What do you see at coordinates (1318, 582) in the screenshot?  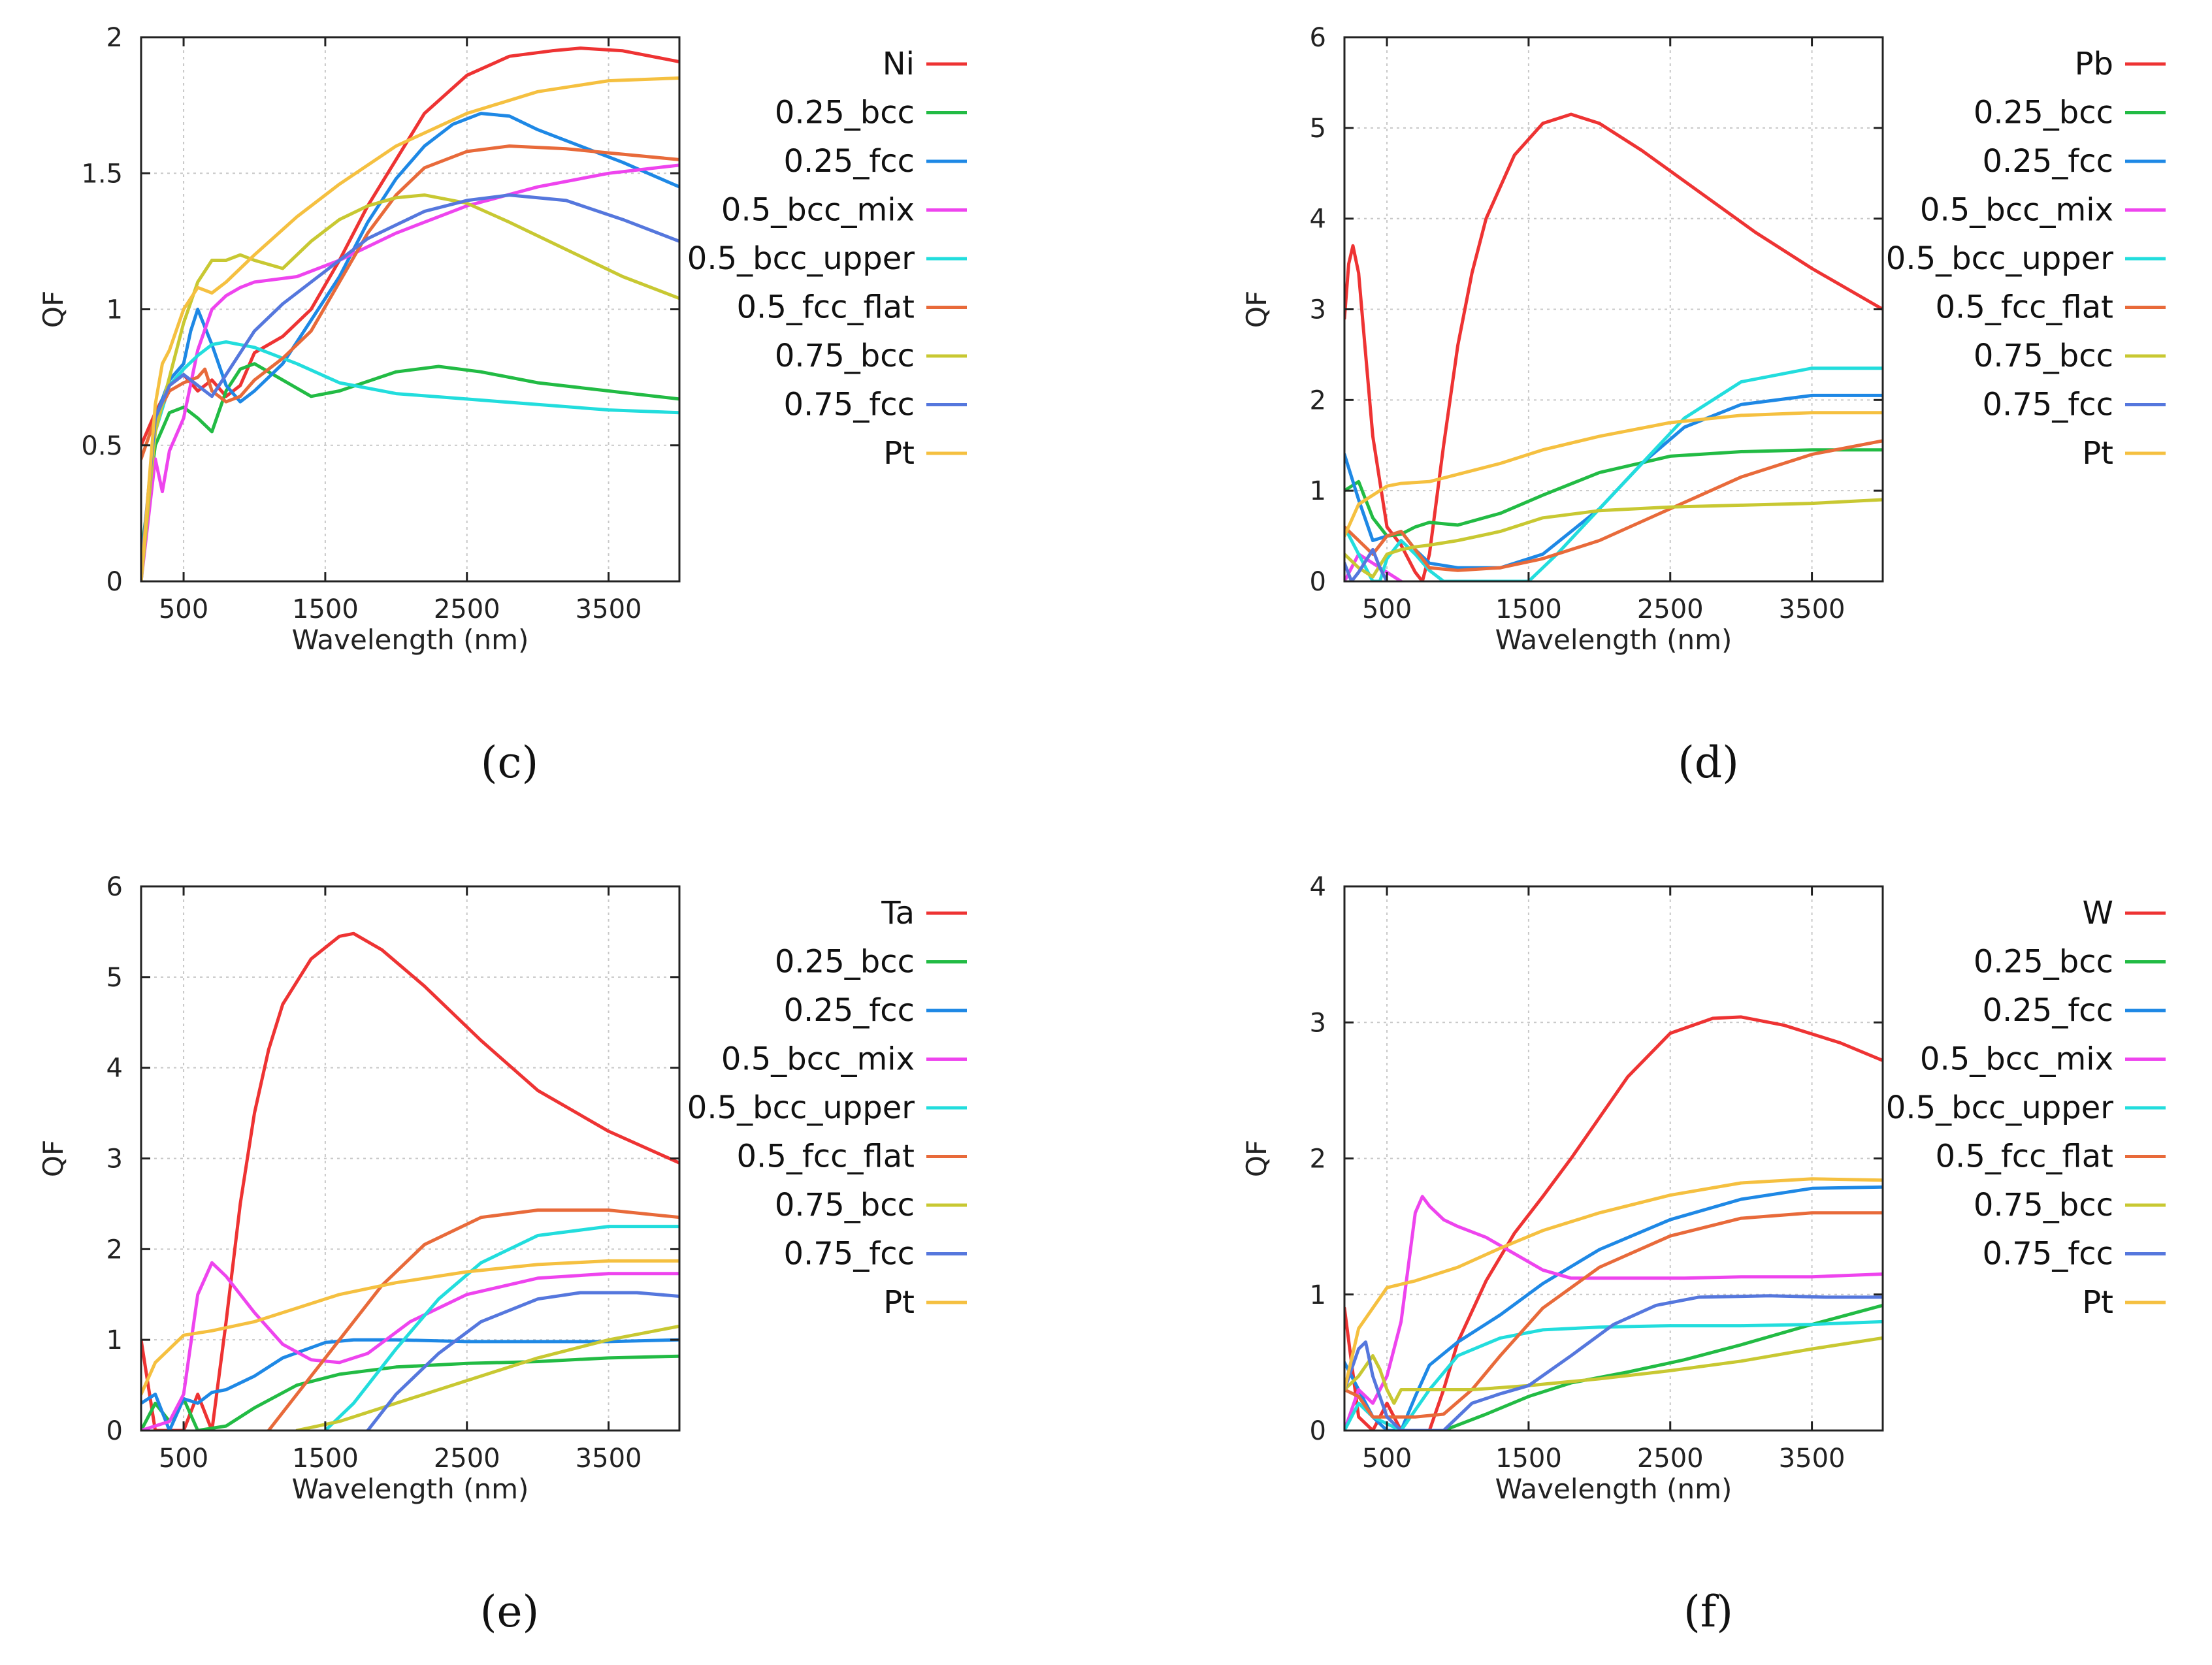 I see `y-tick-label: 0` at bounding box center [1318, 582].